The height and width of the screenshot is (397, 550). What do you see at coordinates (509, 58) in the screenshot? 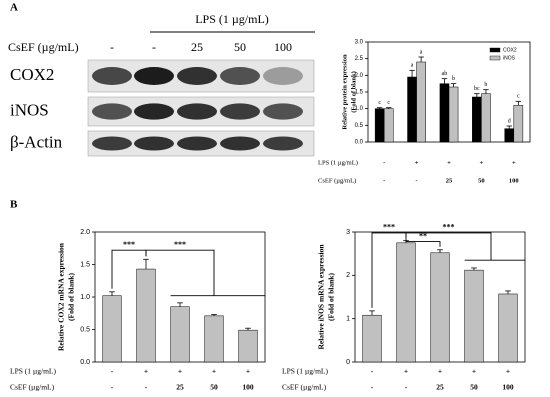
I see `legend-label: iNOS` at bounding box center [509, 58].